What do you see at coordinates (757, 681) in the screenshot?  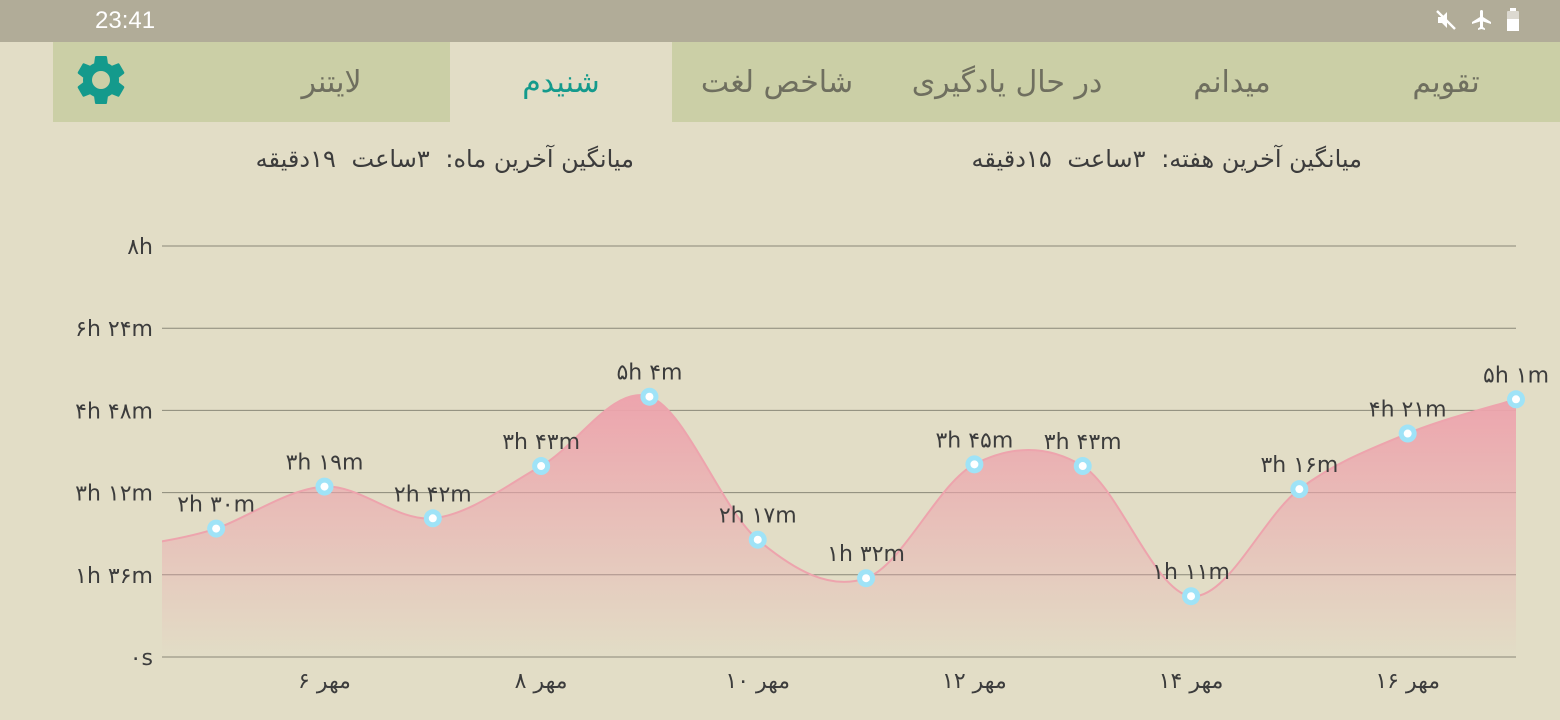 I see `x-tick-label: ۱۰ مهر` at bounding box center [757, 681].